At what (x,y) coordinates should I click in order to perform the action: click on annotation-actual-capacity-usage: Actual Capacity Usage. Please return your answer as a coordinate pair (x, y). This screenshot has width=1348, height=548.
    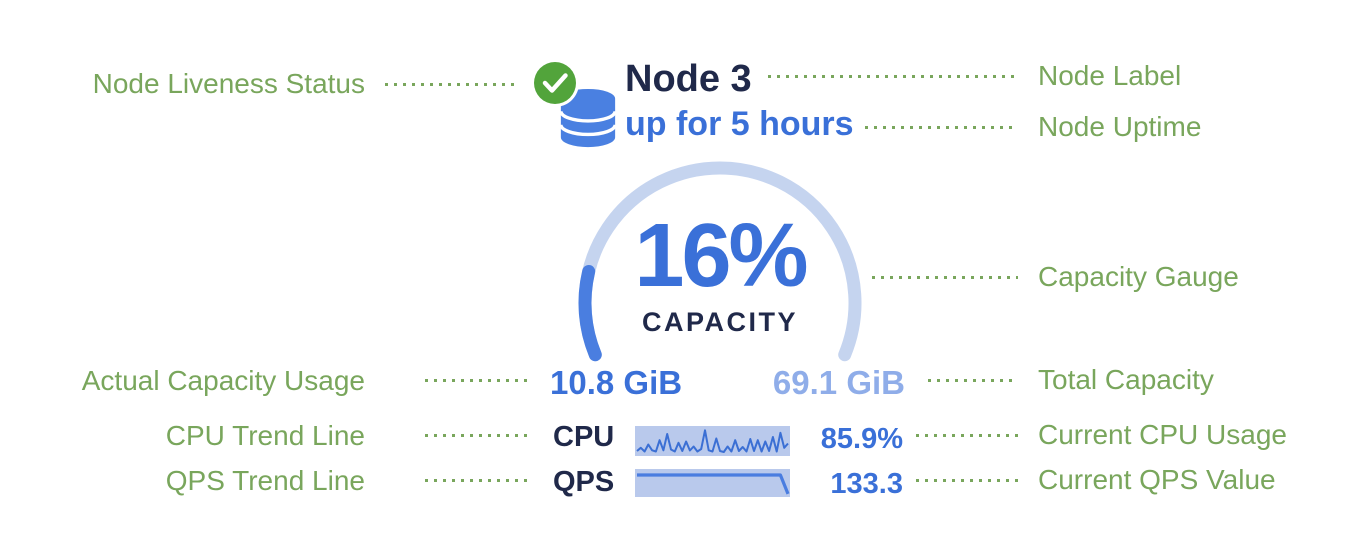
    Looking at the image, I should click on (223, 380).